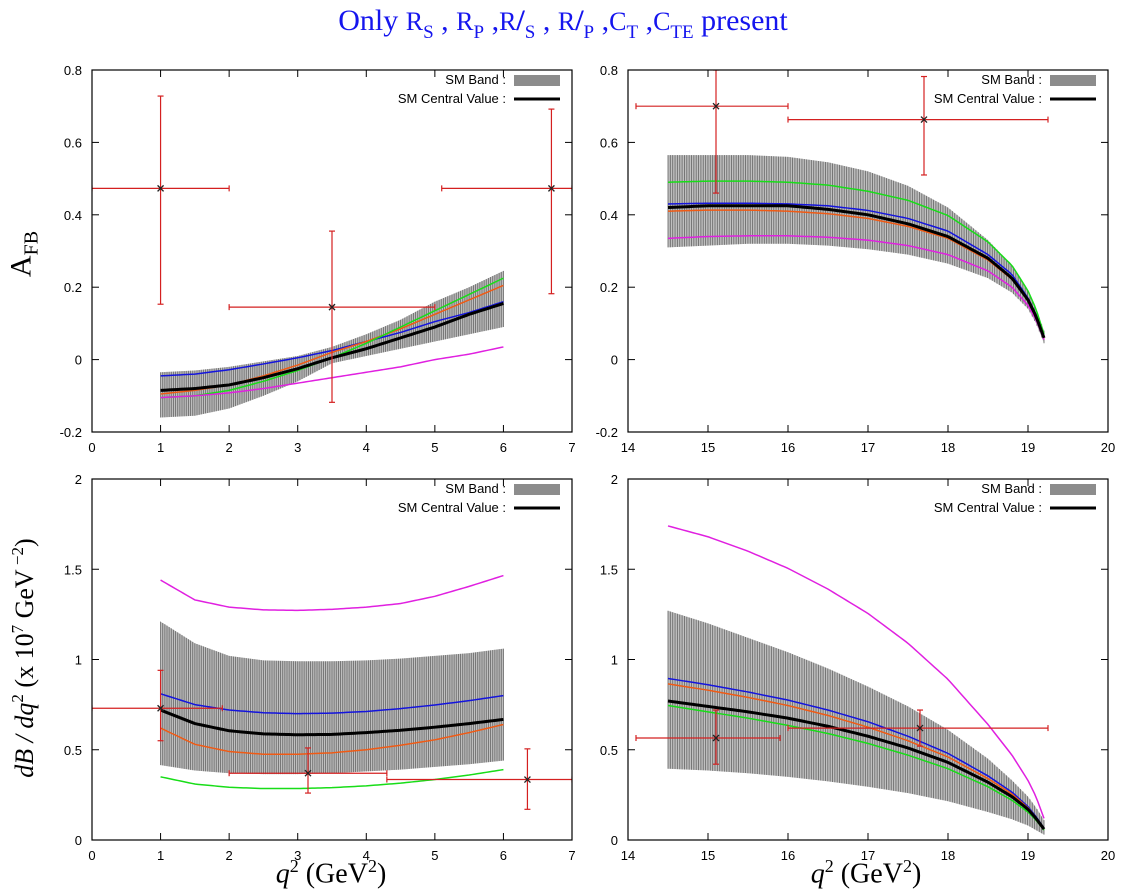 The height and width of the screenshot is (892, 1126). What do you see at coordinates (607, 432) in the screenshot?
I see `y-tick-label: -0.2` at bounding box center [607, 432].